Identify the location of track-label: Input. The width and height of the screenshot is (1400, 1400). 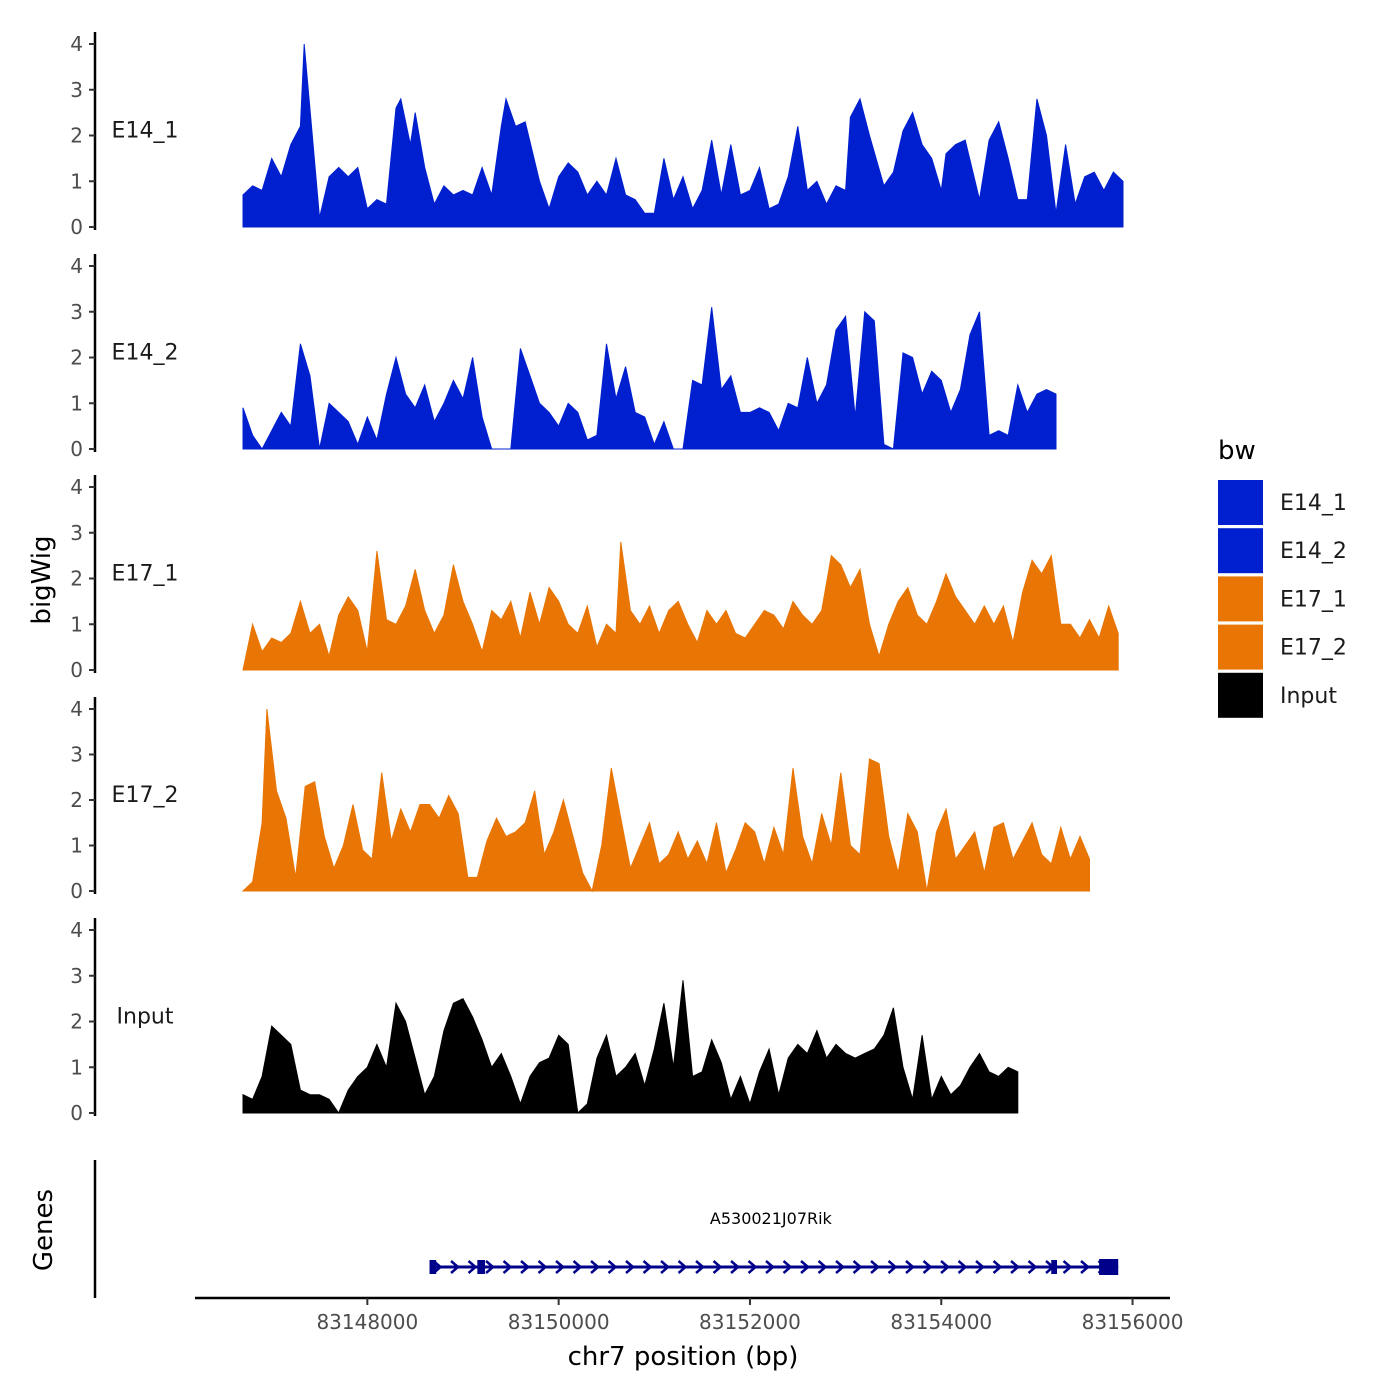
(145, 1017).